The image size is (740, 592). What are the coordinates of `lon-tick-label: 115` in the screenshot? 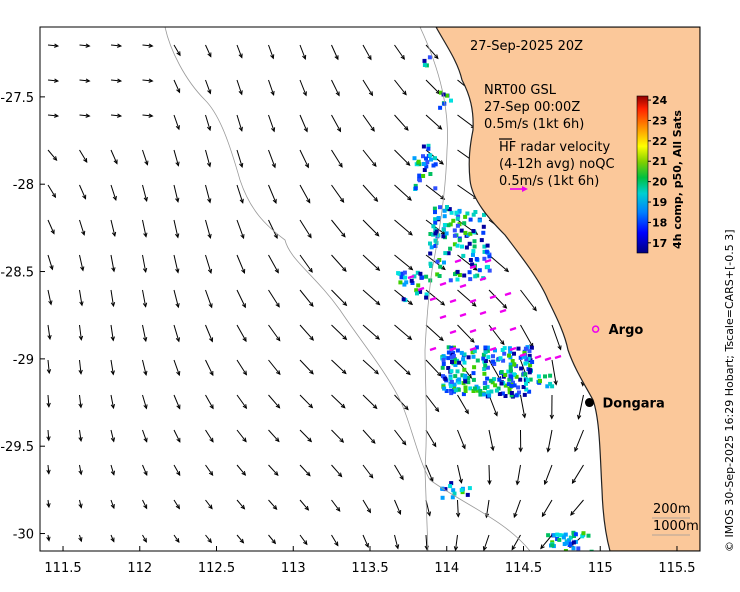 It's located at (600, 568).